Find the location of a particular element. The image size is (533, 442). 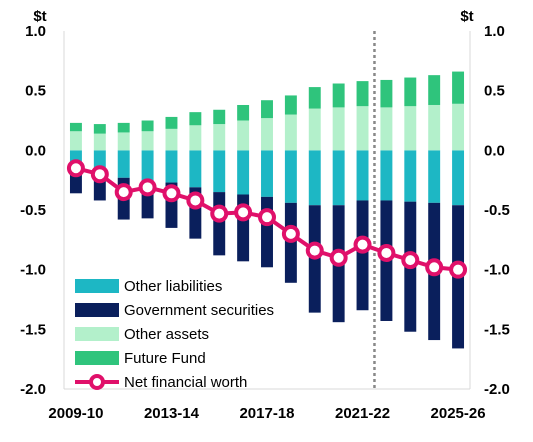

y-tick-left: 0.0 is located at coordinates (35, 150).